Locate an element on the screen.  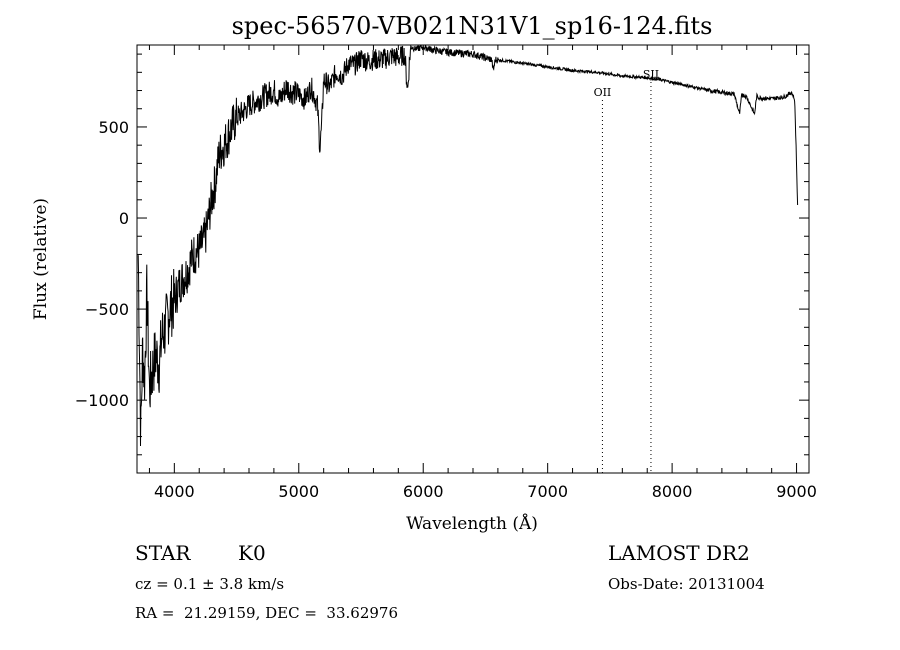
x-tick-label: 5000 is located at coordinates (298, 491).